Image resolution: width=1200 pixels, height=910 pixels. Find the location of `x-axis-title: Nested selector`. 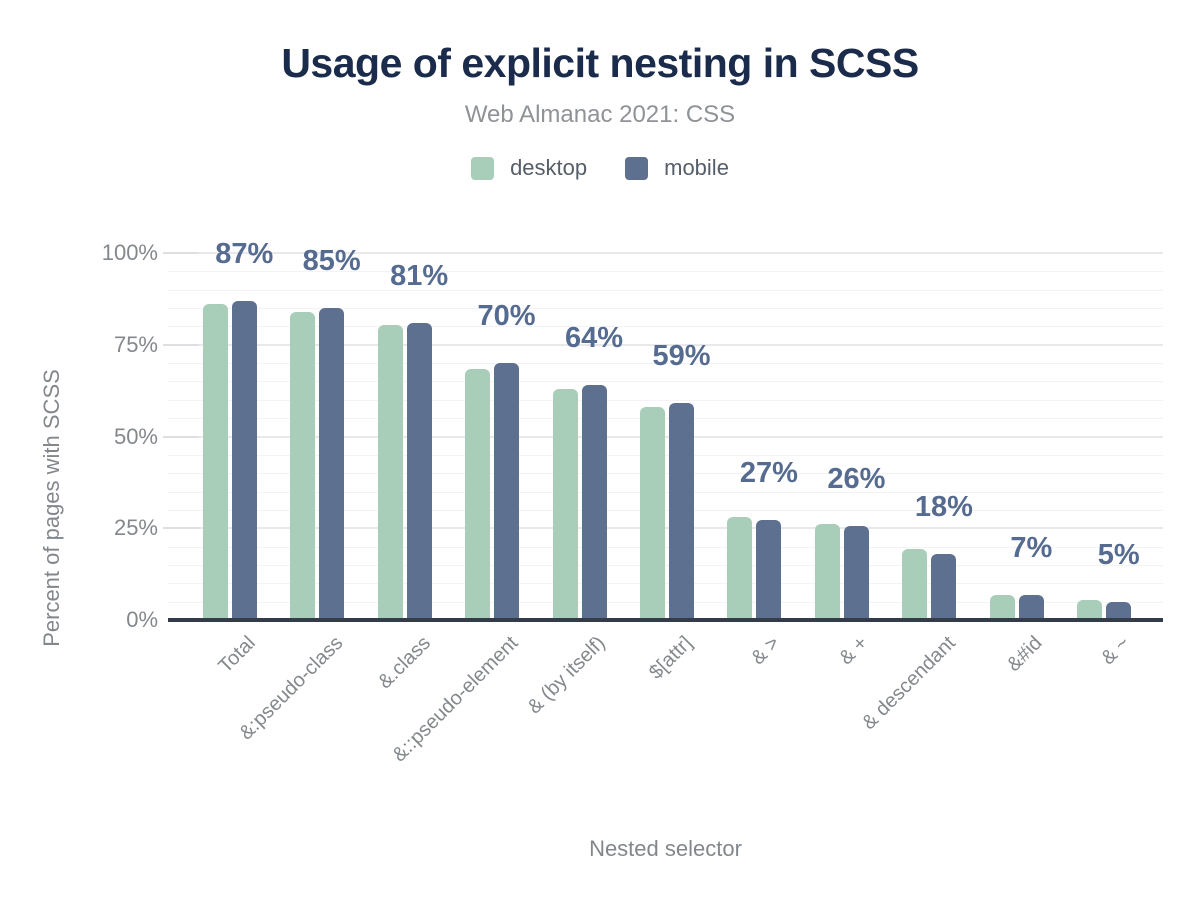

x-axis-title: Nested selector is located at coordinates (665, 848).